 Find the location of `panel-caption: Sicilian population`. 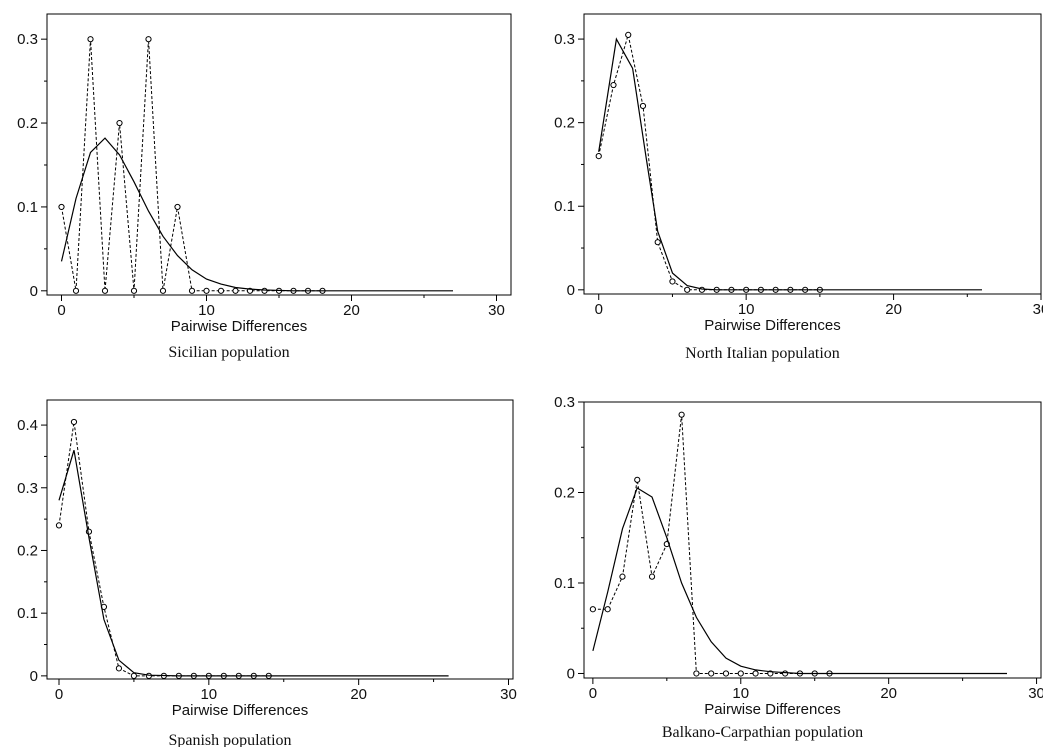

panel-caption: Sicilian population is located at coordinates (228, 352).